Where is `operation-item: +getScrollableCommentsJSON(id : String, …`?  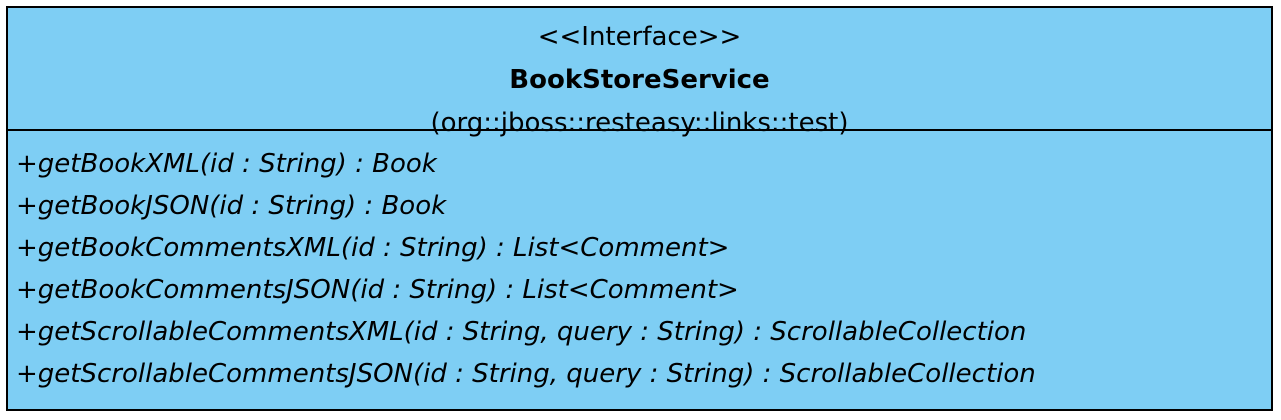 operation-item: +getScrollableCommentsJSON(id : String, … is located at coordinates (526, 374).